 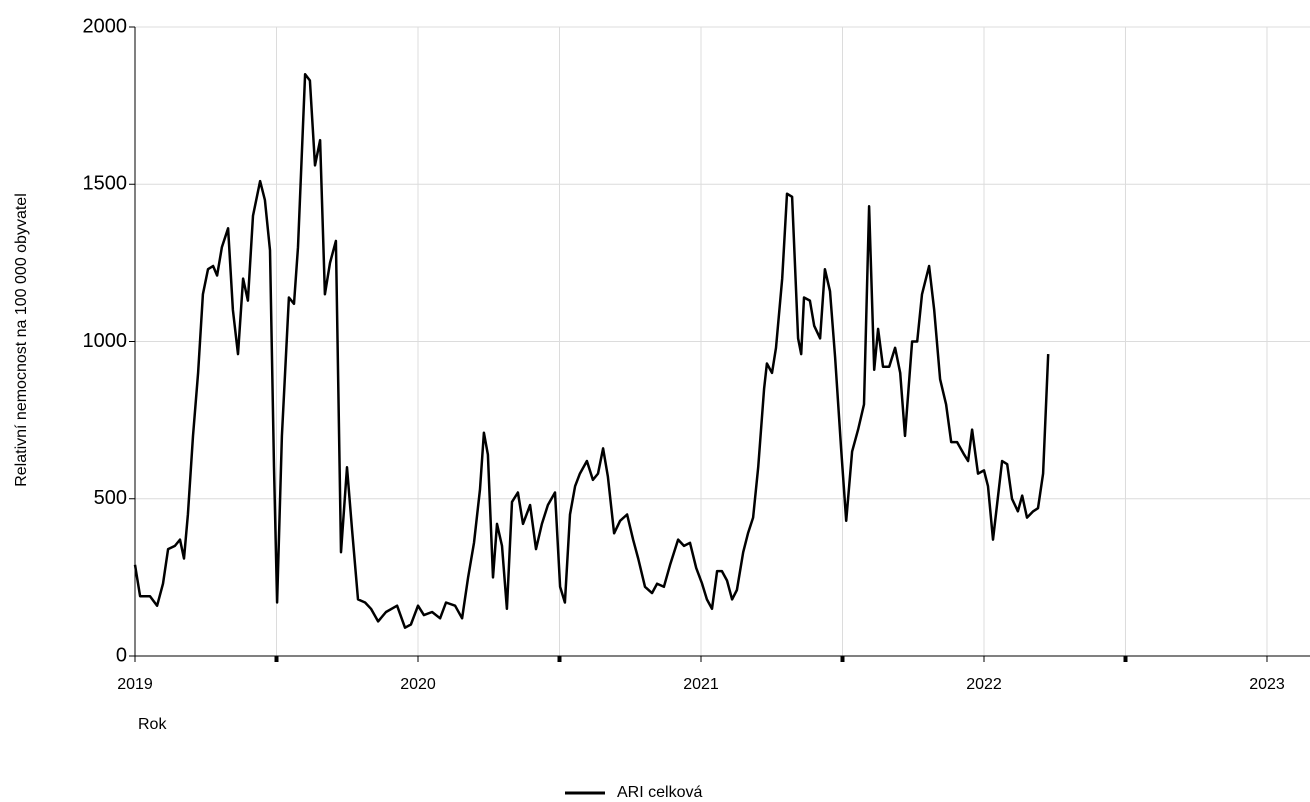 What do you see at coordinates (701, 684) in the screenshot?
I see `x-tick-label: 2021` at bounding box center [701, 684].